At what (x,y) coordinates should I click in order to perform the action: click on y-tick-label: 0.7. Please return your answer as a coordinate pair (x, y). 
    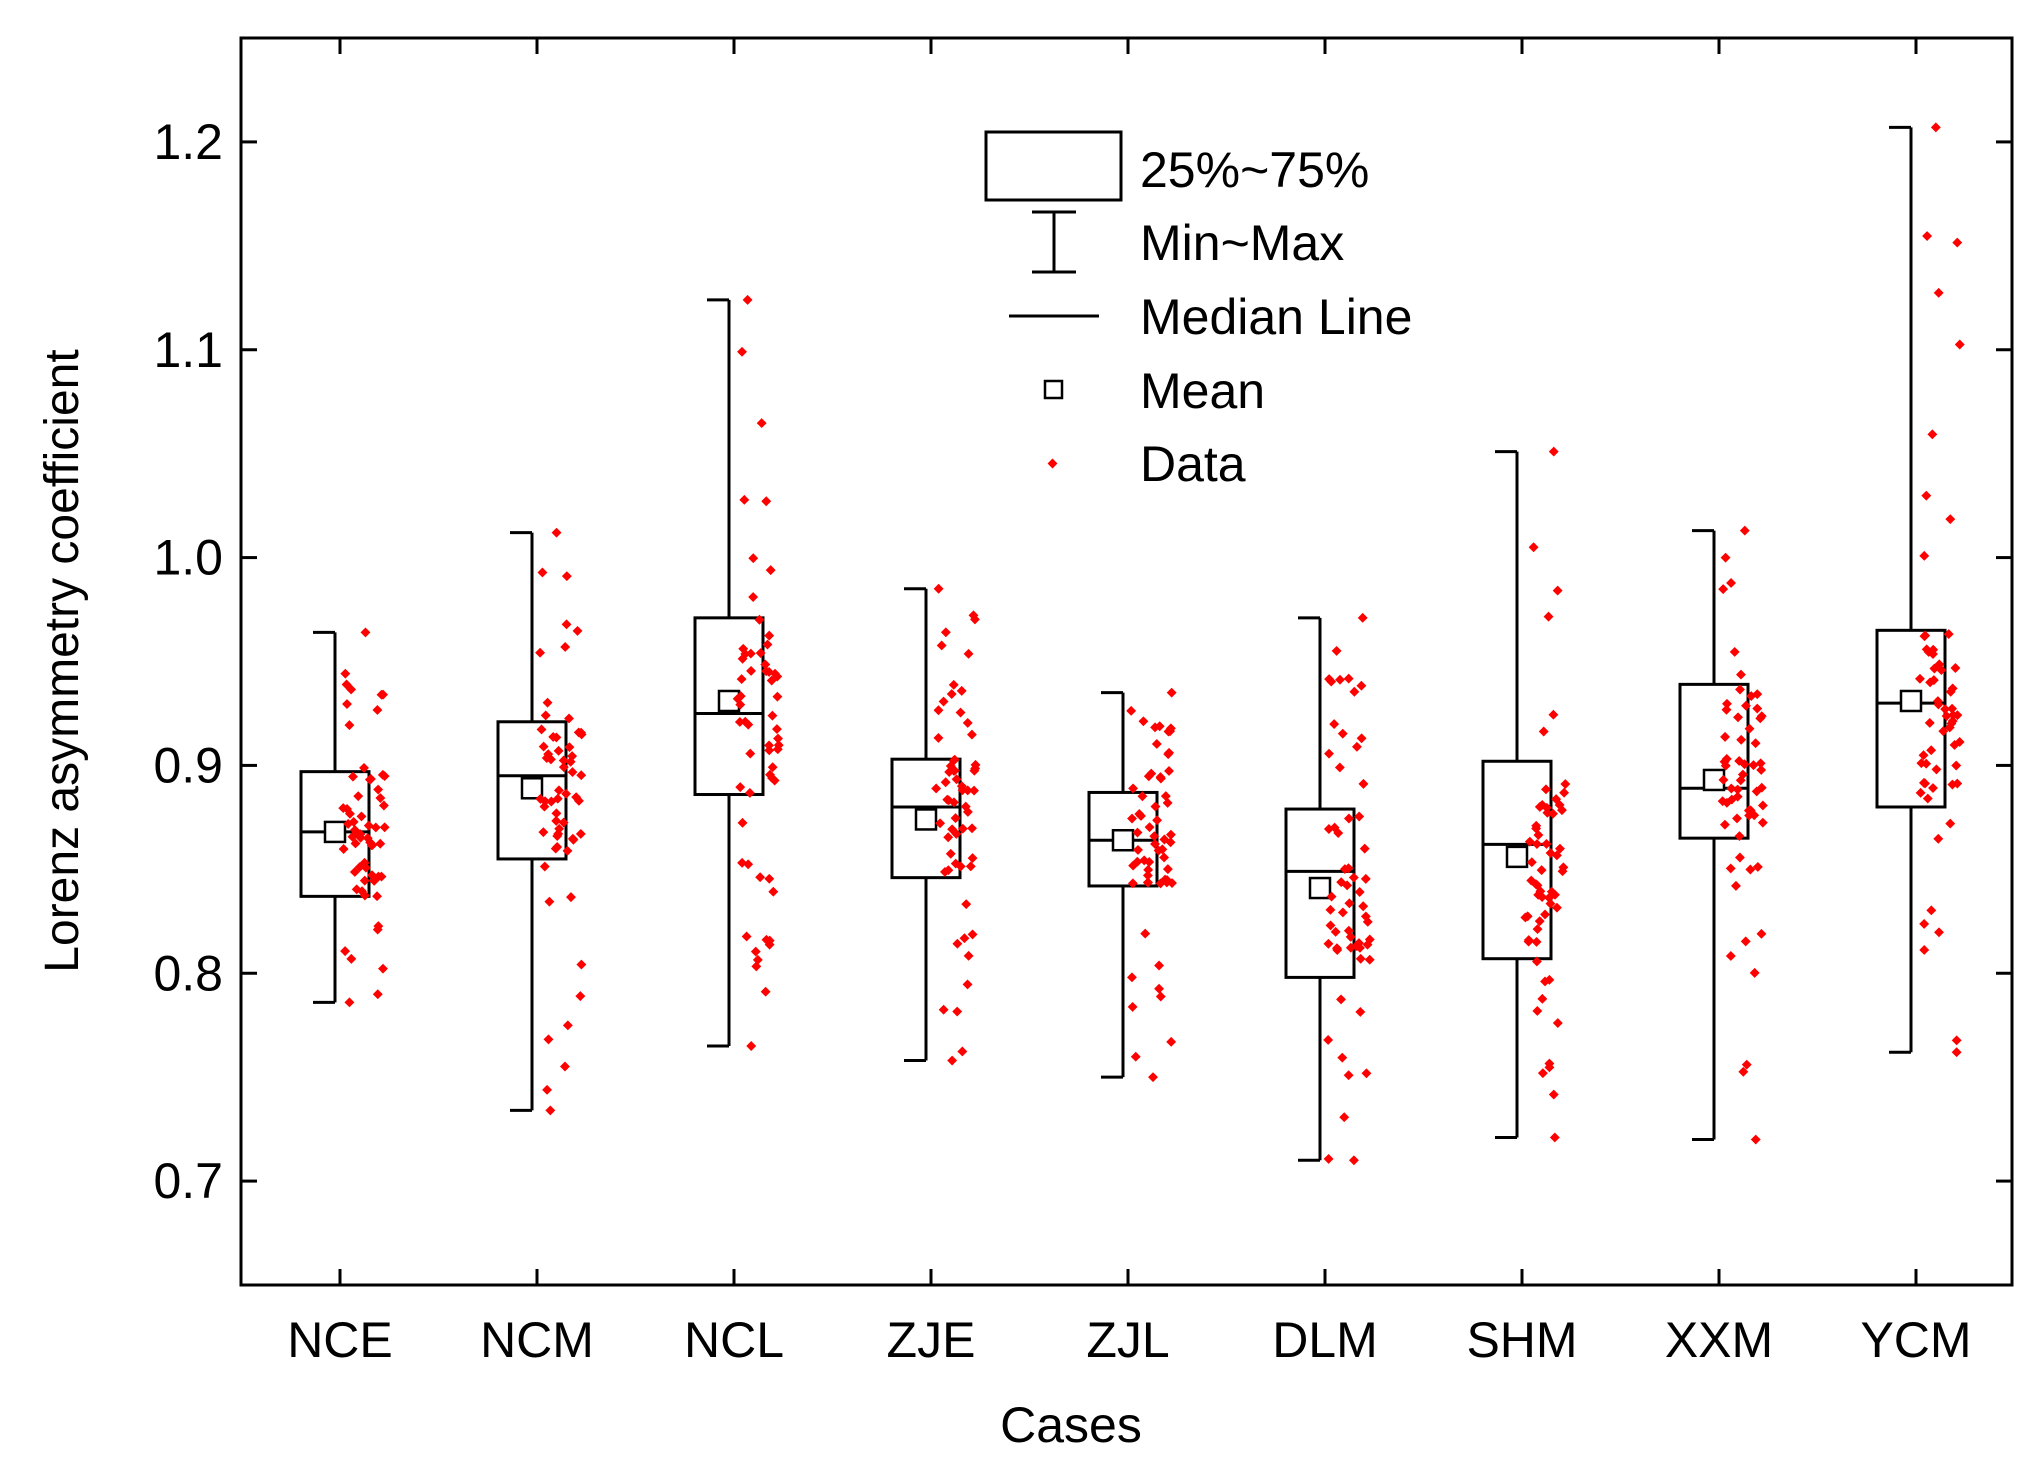
    Looking at the image, I should click on (188, 1181).